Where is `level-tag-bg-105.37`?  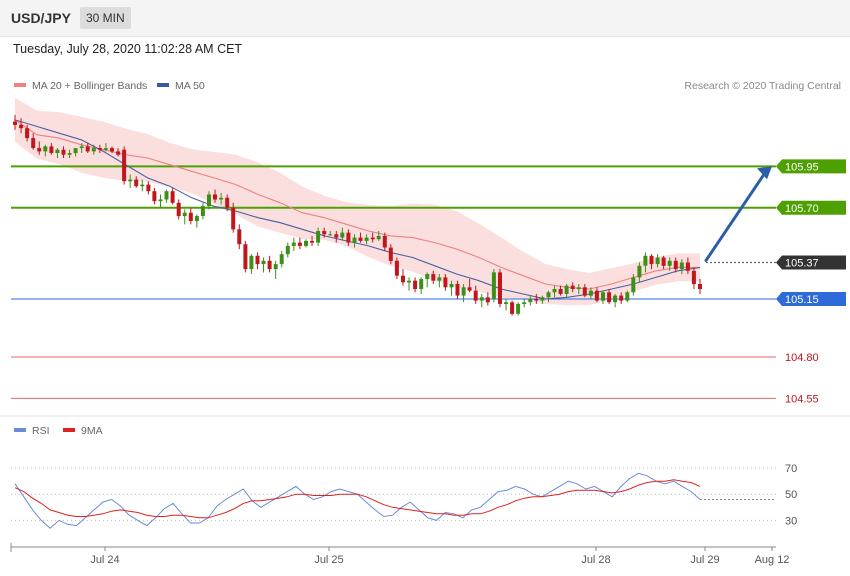
level-tag-bg-105.37 is located at coordinates (811, 262).